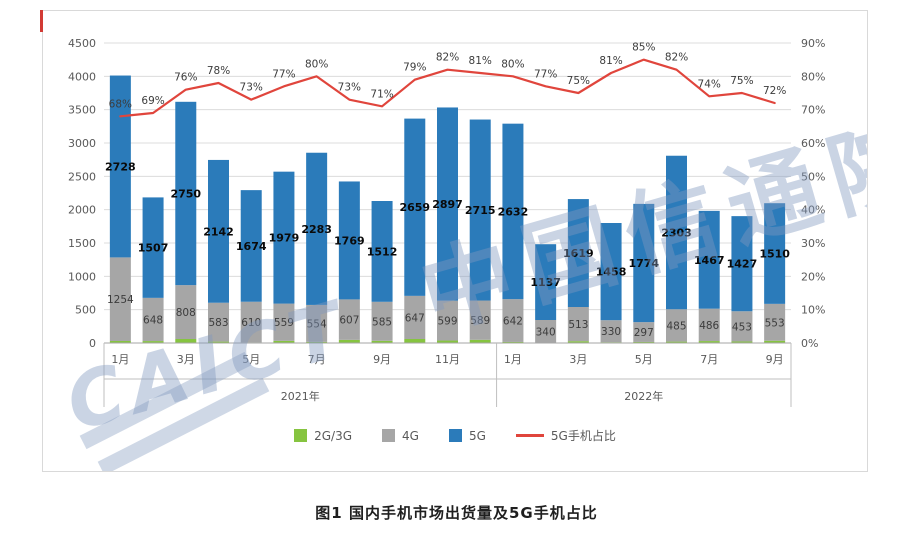 Image resolution: width=913 pixels, height=541 pixels. I want to click on svg-text: 60%, so click(813, 143).